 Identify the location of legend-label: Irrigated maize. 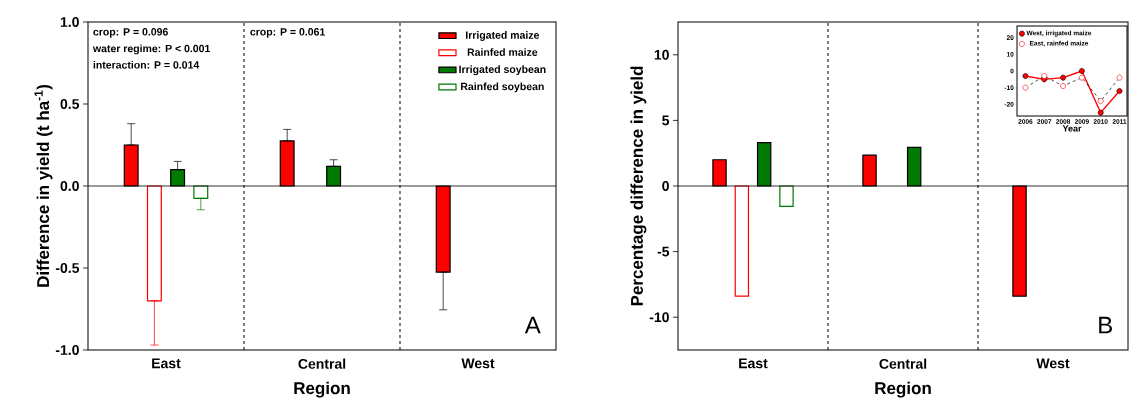
(503, 36).